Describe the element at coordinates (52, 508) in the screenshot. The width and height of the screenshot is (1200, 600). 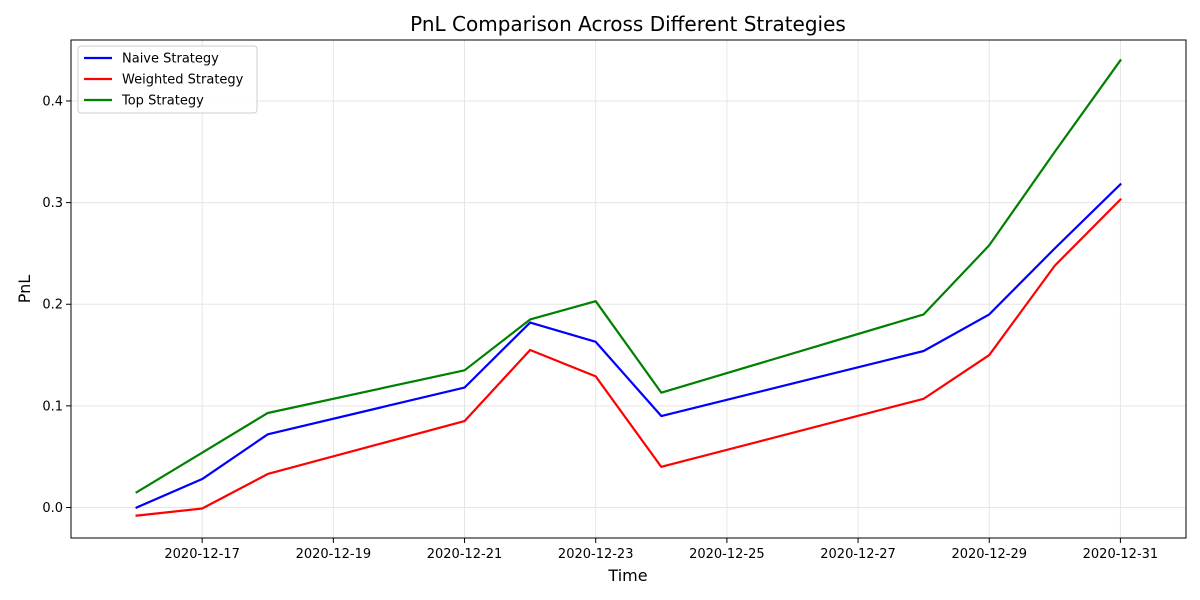
I see `y-tick-label: 0.0` at that location.